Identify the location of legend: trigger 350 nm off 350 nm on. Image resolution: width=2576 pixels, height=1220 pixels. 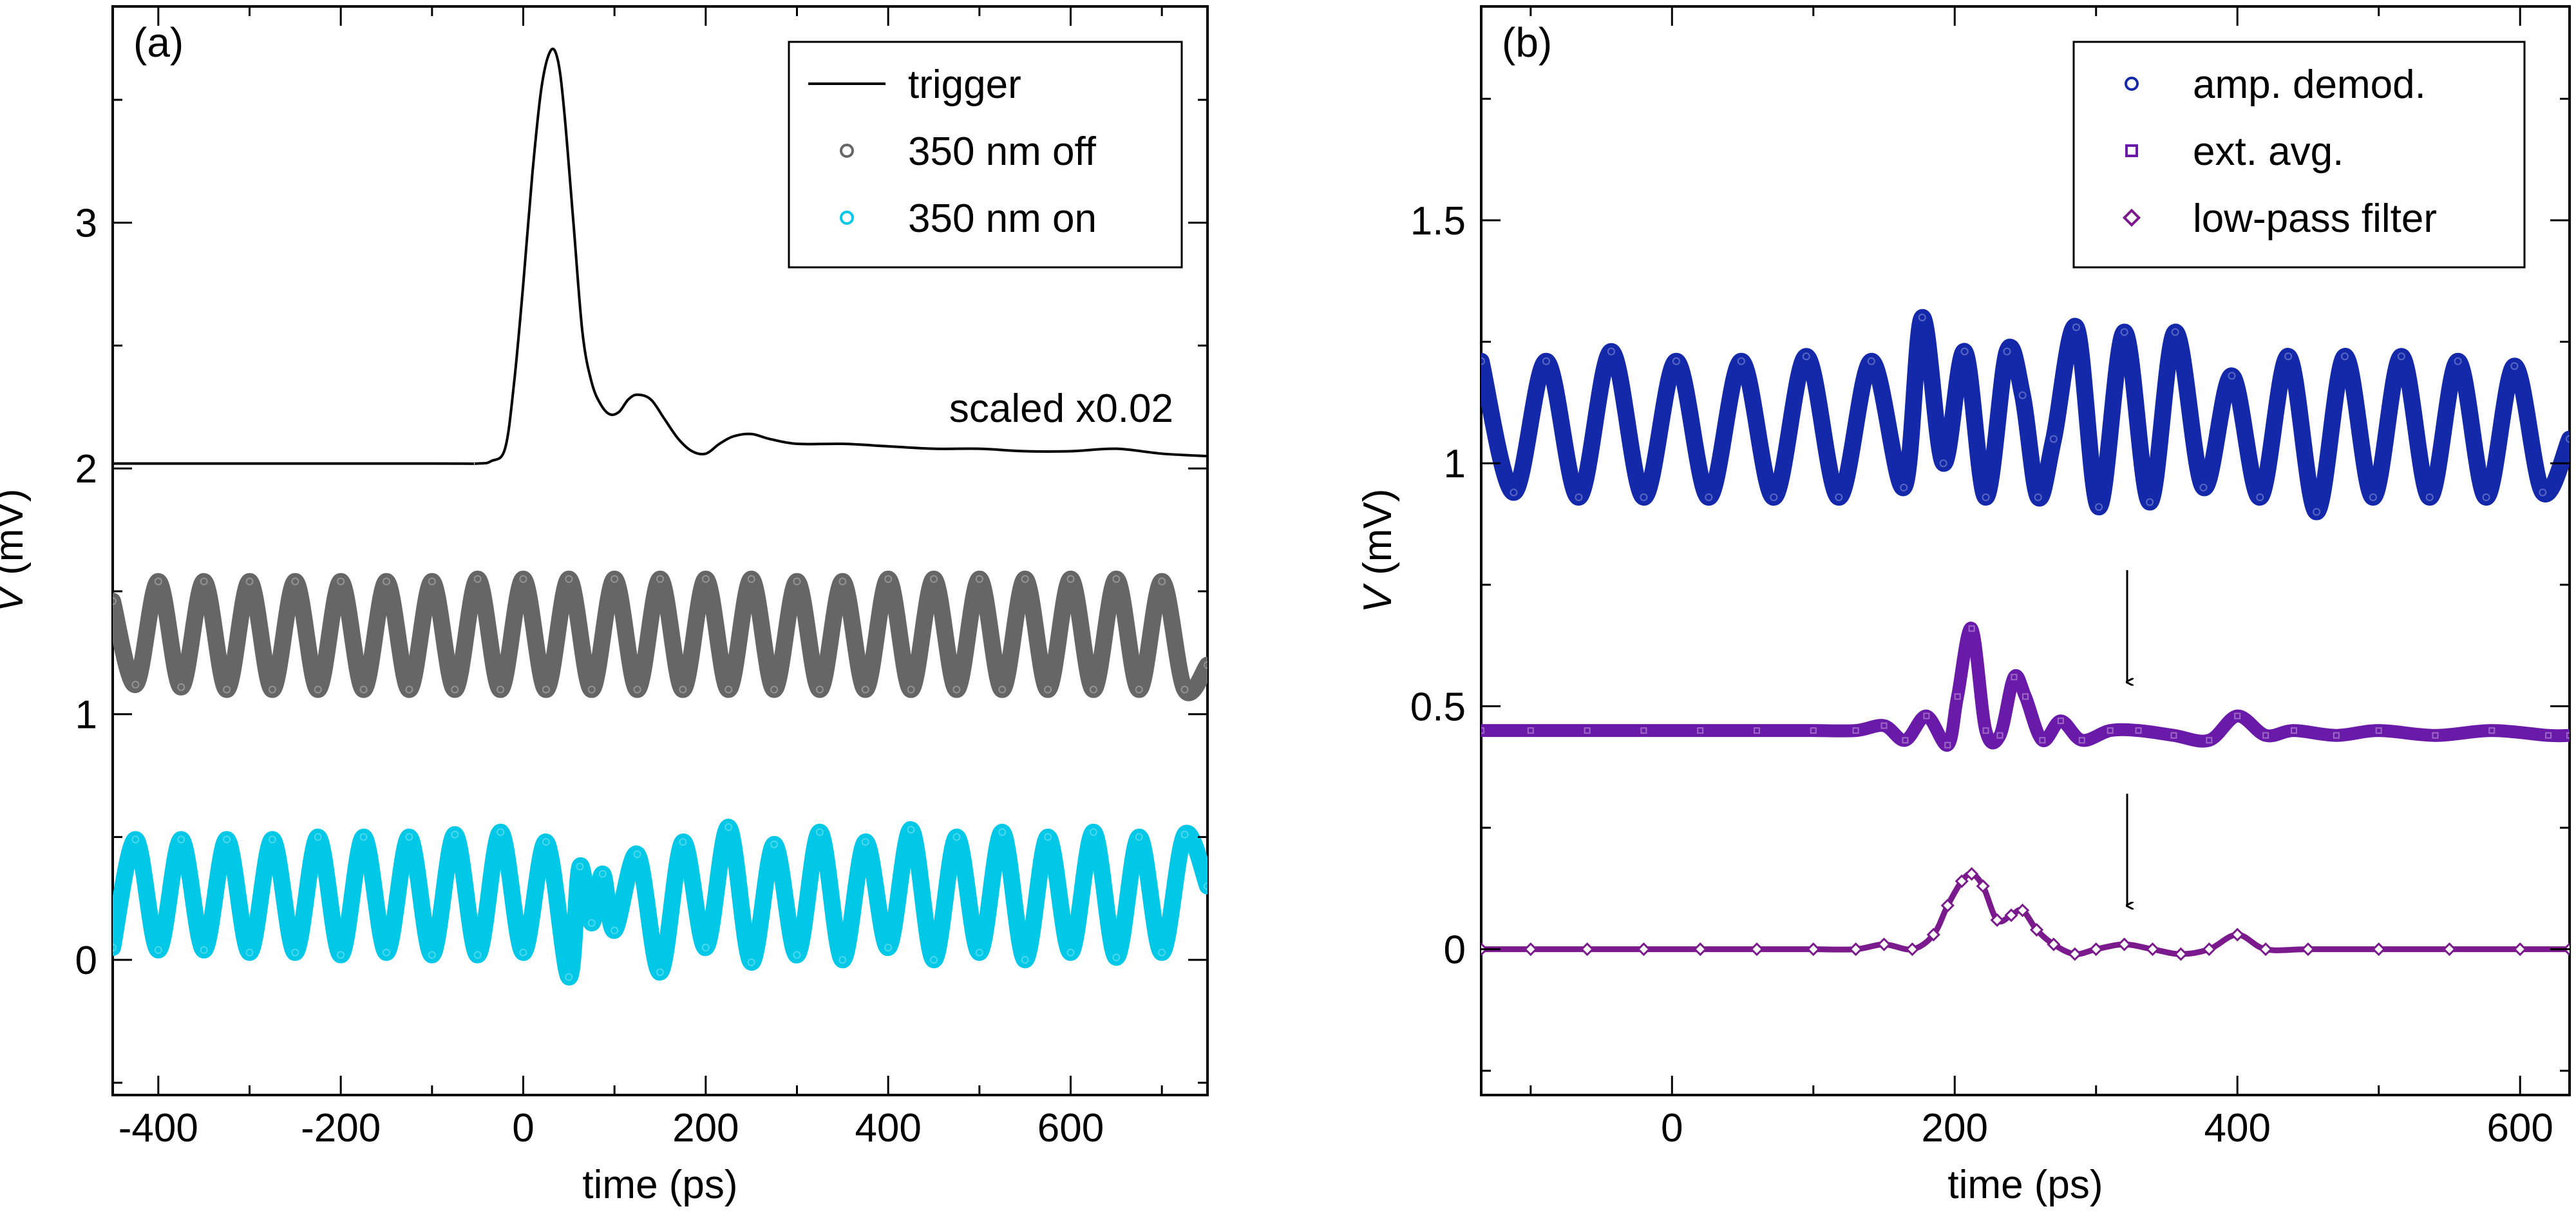
(985, 155).